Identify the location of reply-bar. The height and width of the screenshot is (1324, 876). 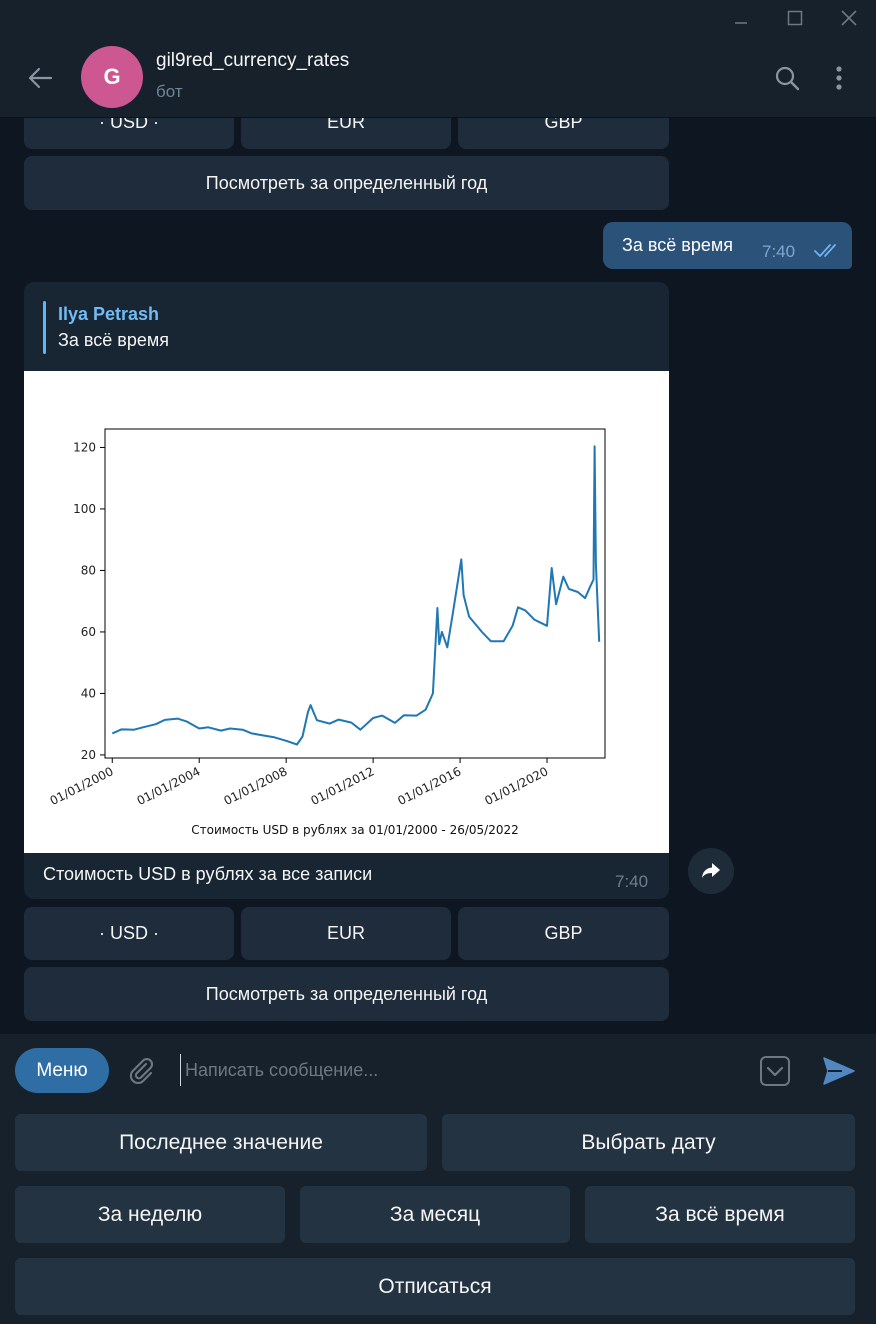
(44, 327).